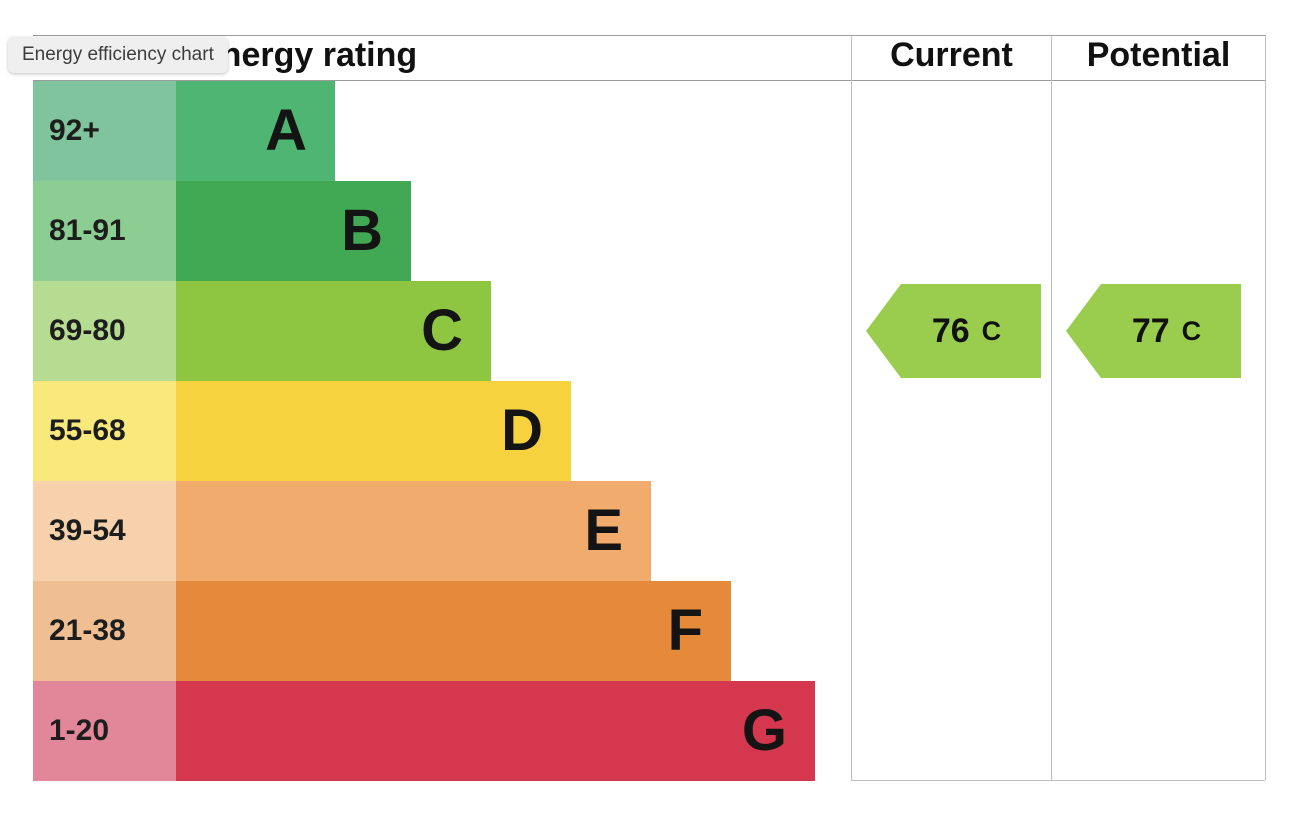  Describe the element at coordinates (308, 55) in the screenshot. I see `chart-title: Energy rating` at that location.